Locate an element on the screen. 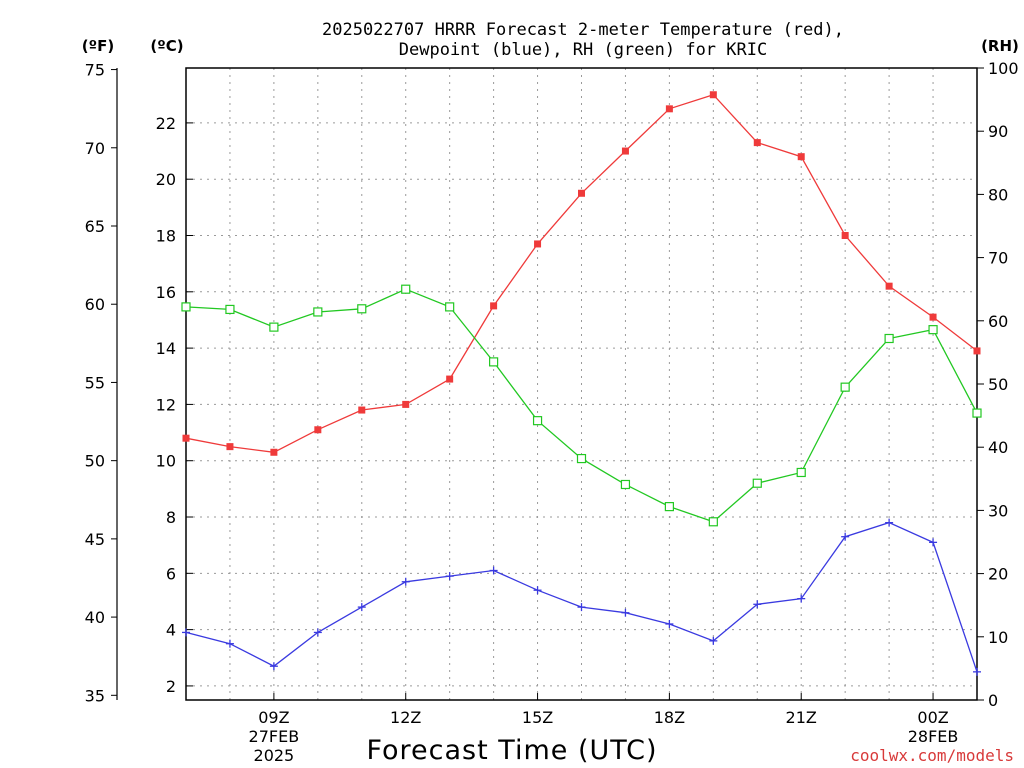  x-axis-label: Forecast Time (UTC) is located at coordinates (511, 750).